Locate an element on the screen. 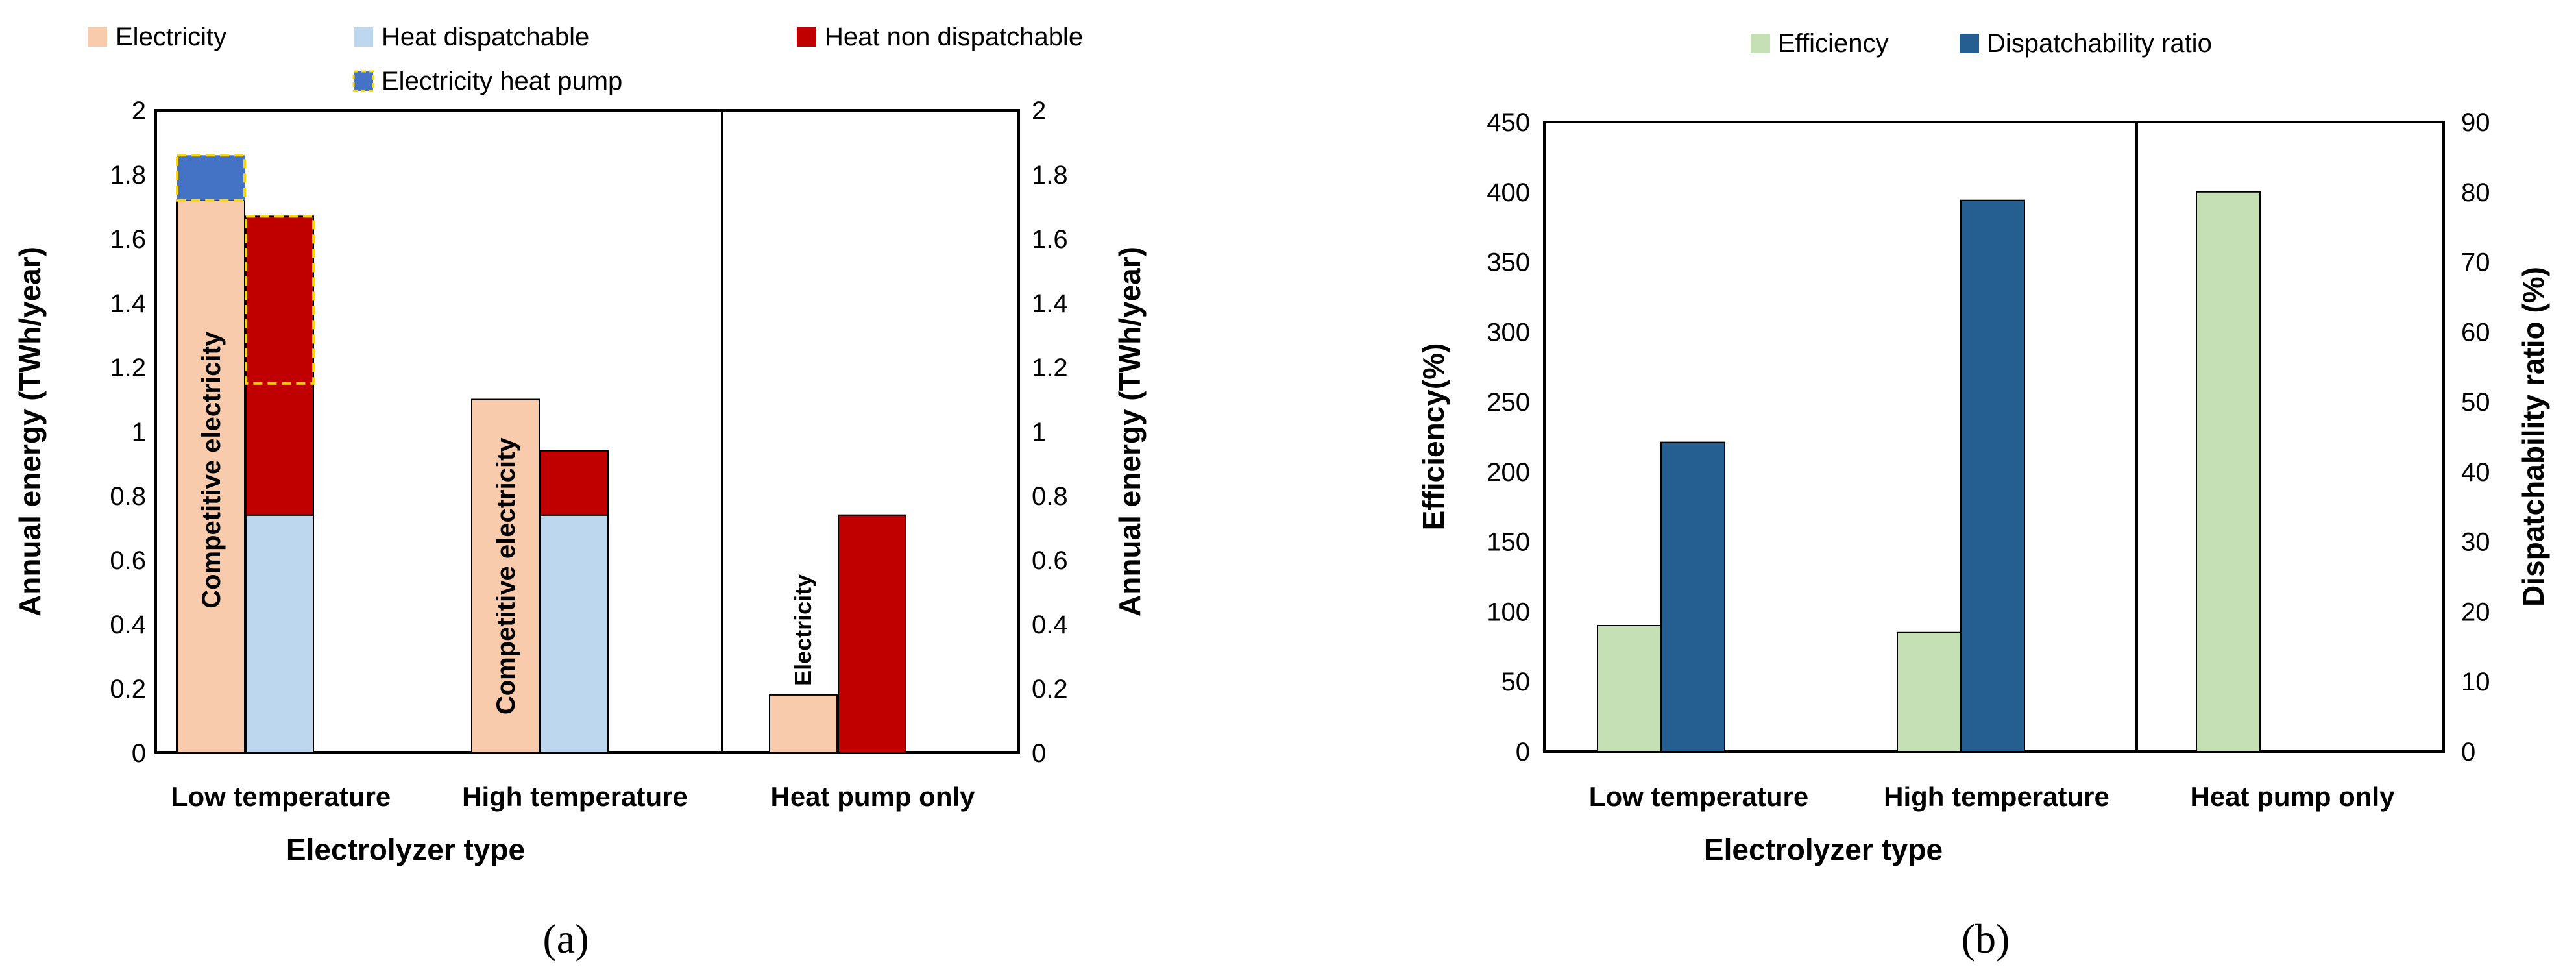  y-tick-left-b-150: 150 is located at coordinates (1508, 542).